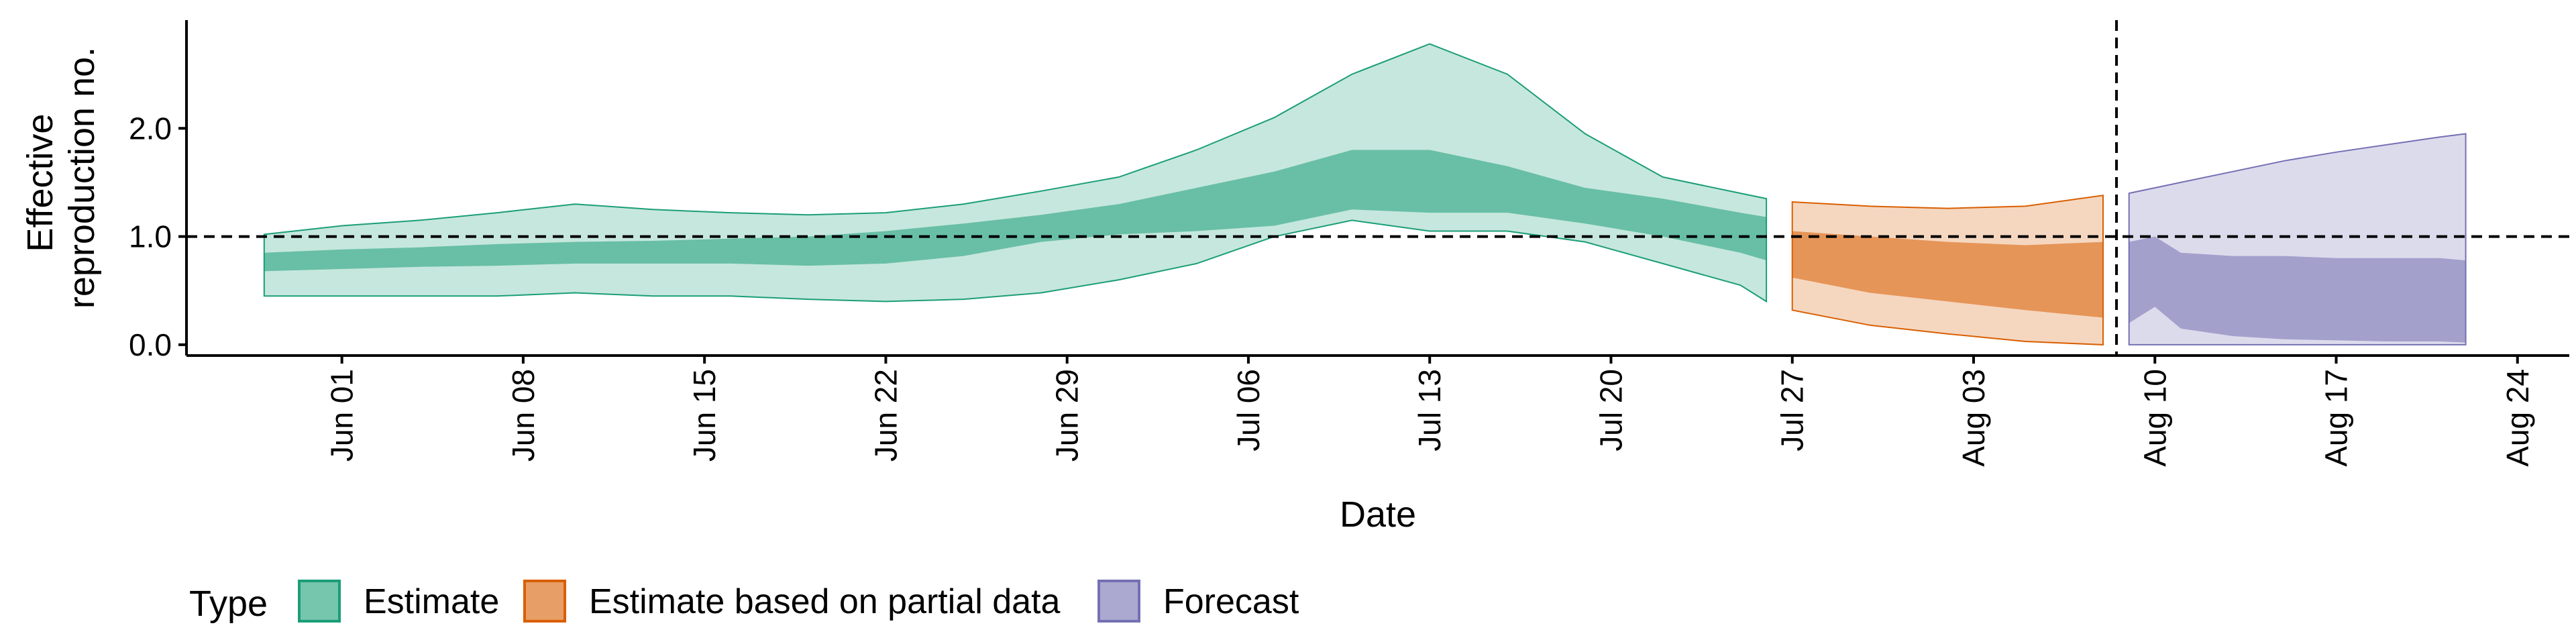  Describe the element at coordinates (1973, 418) in the screenshot. I see `x-tick-label: Aug 03` at that location.